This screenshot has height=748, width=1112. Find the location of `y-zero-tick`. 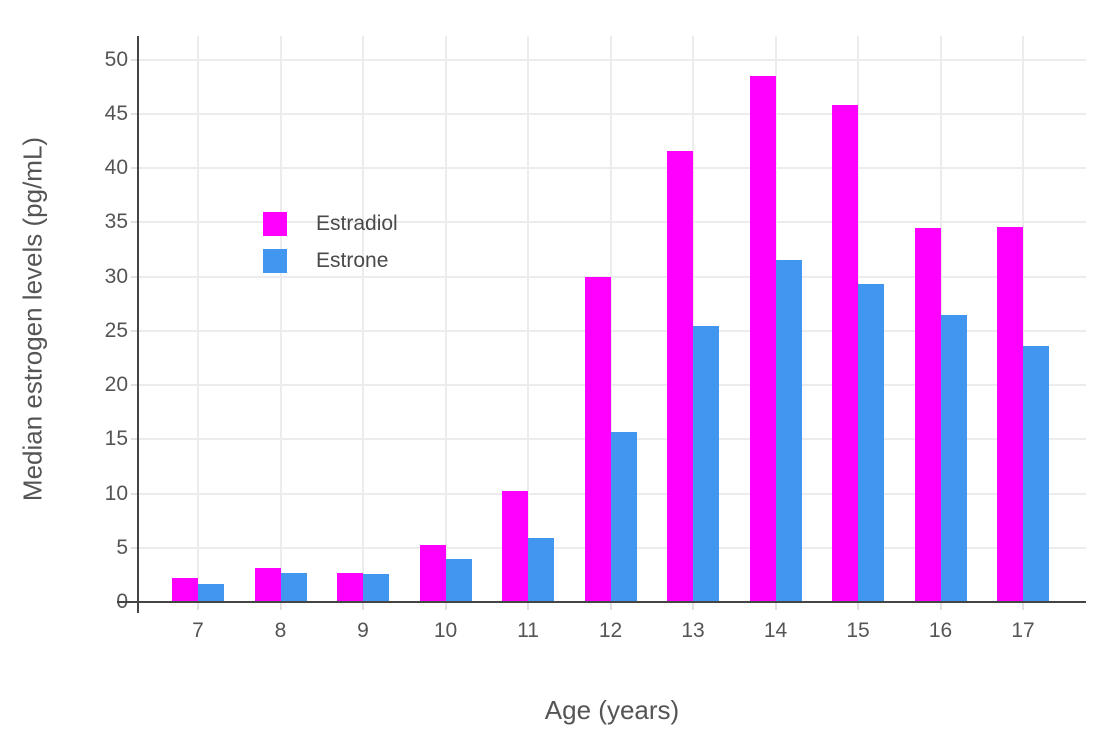

y-zero-tick is located at coordinates (127, 602).